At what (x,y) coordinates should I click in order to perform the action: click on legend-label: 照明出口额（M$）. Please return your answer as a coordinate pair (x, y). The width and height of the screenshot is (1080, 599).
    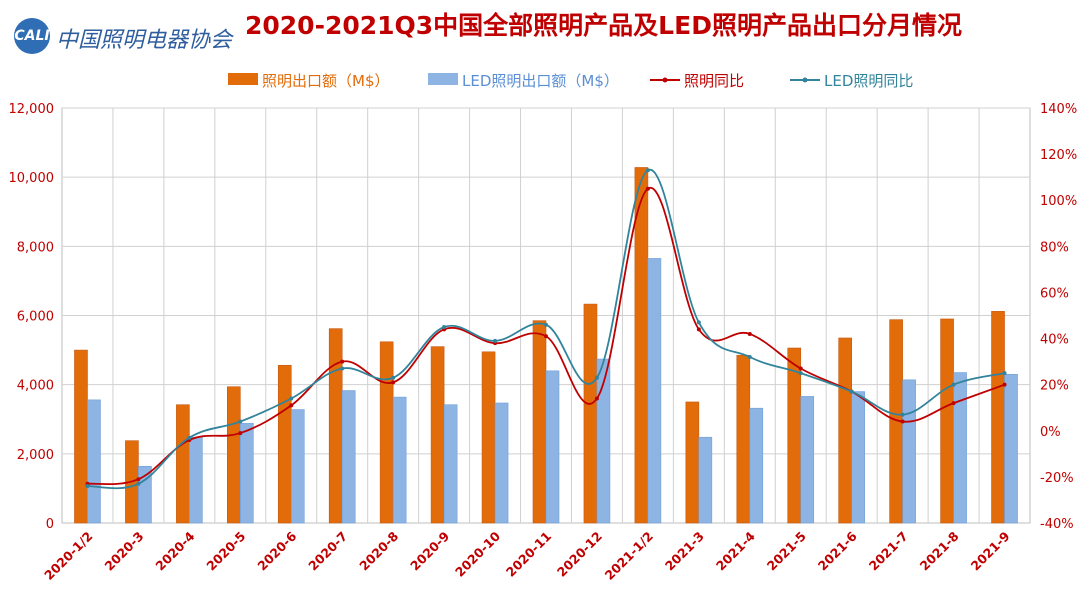
    Looking at the image, I should click on (326, 81).